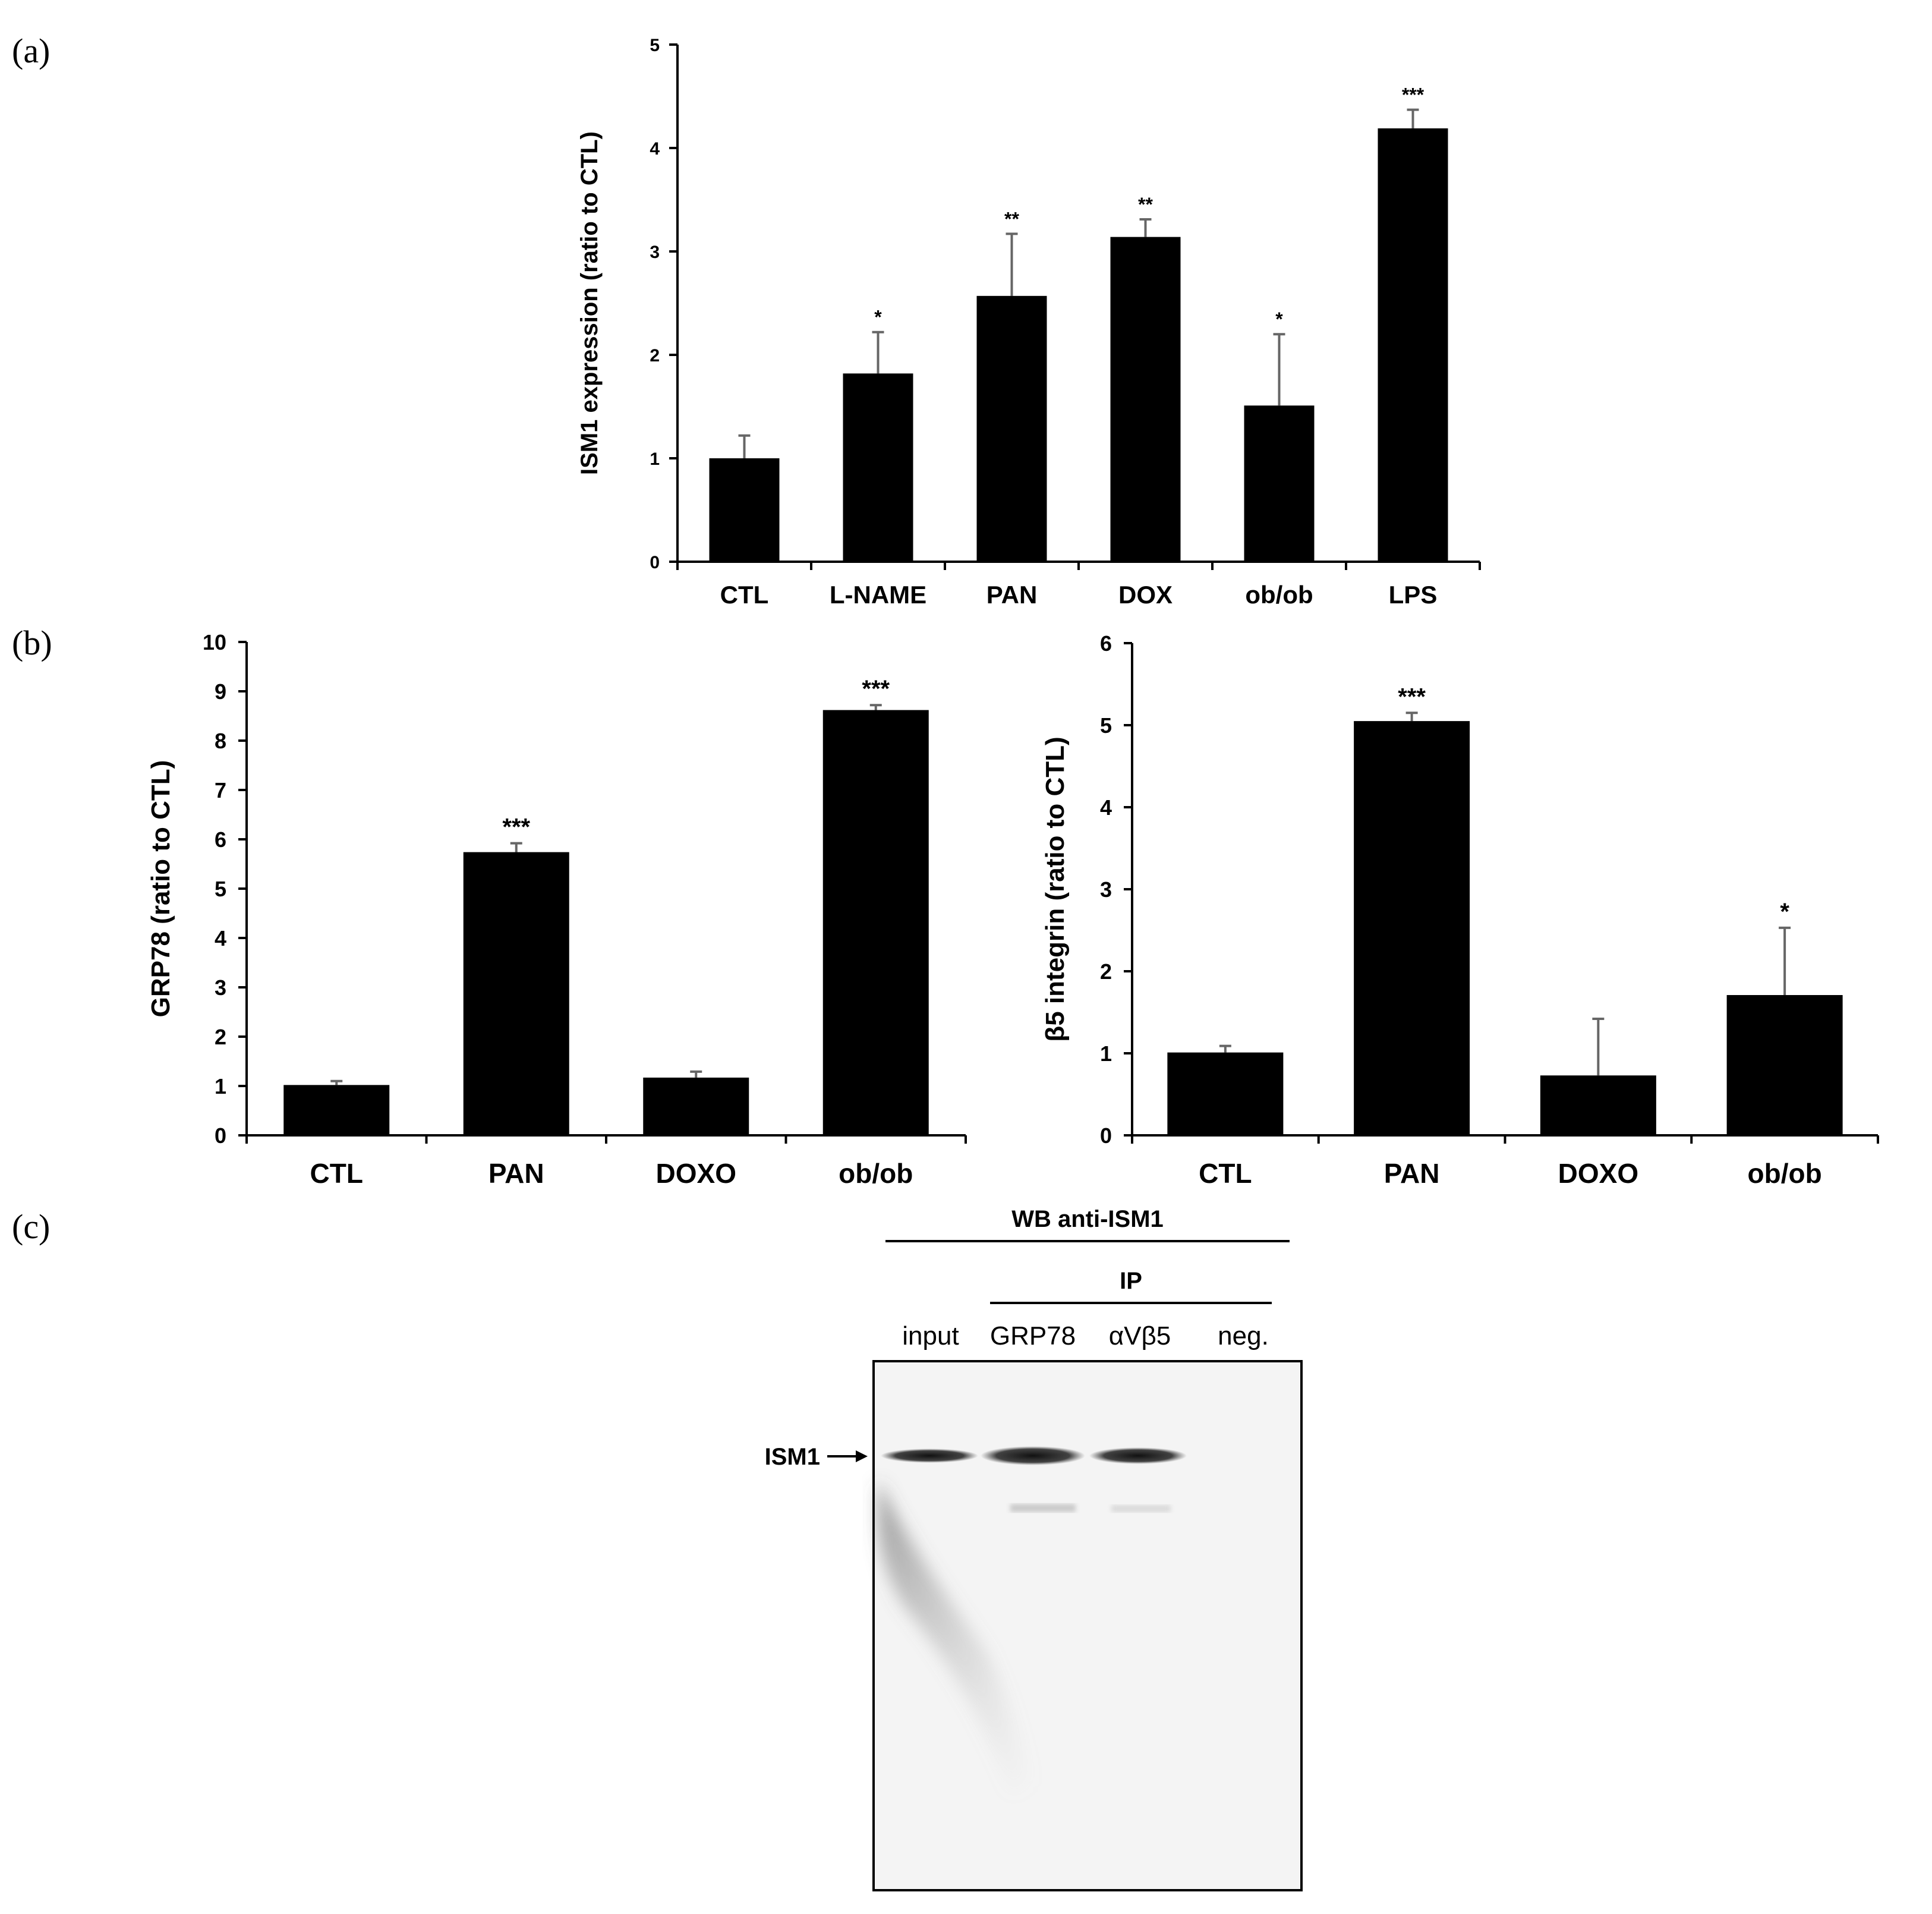 The width and height of the screenshot is (1932, 1914). Describe the element at coordinates (31, 51) in the screenshot. I see `panel-label-a: (a)` at that location.